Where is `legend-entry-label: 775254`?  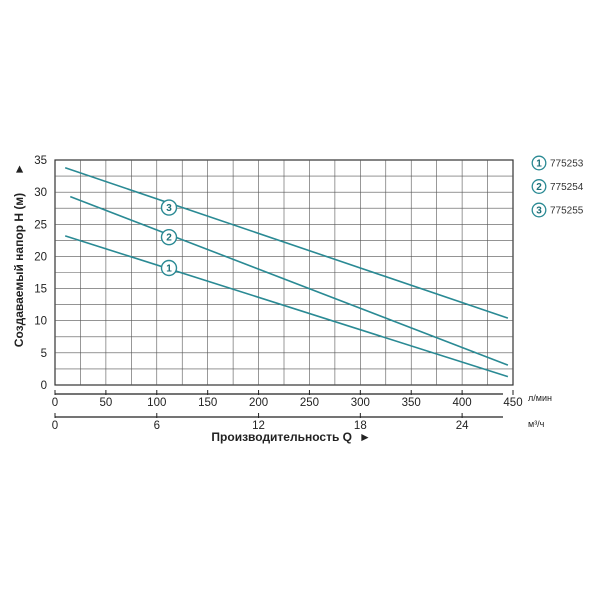 legend-entry-label: 775254 is located at coordinates (567, 187).